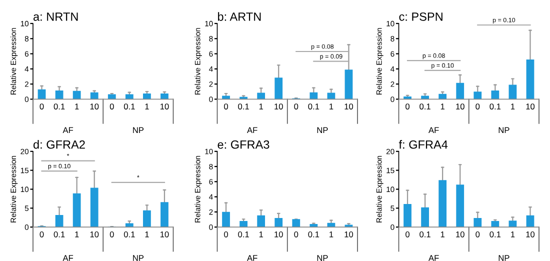  What do you see at coordinates (59, 144) in the screenshot?
I see `chart-title: d: GFRA2` at bounding box center [59, 144].